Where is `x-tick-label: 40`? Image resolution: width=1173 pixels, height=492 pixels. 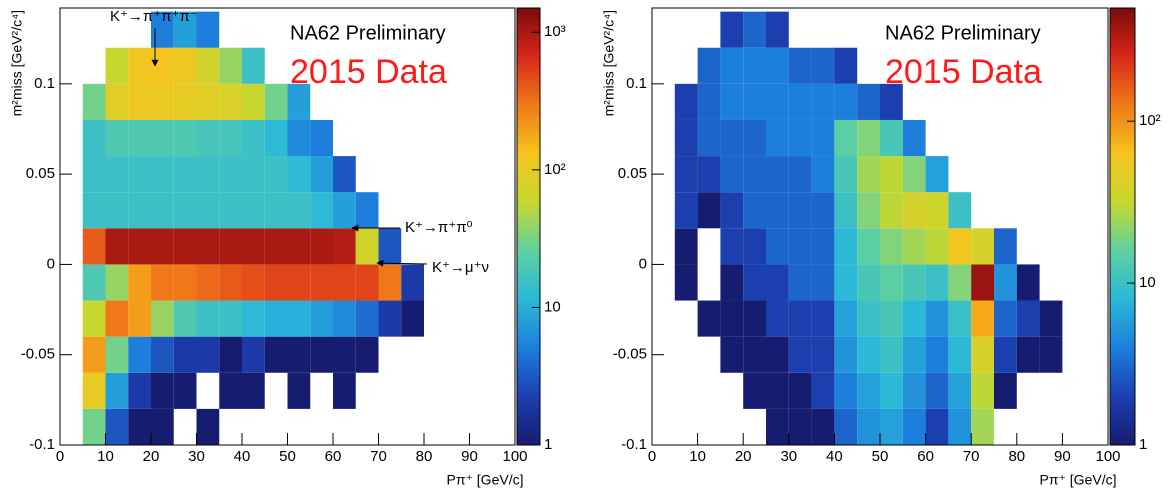
x-tick-label: 40 is located at coordinates (242, 456).